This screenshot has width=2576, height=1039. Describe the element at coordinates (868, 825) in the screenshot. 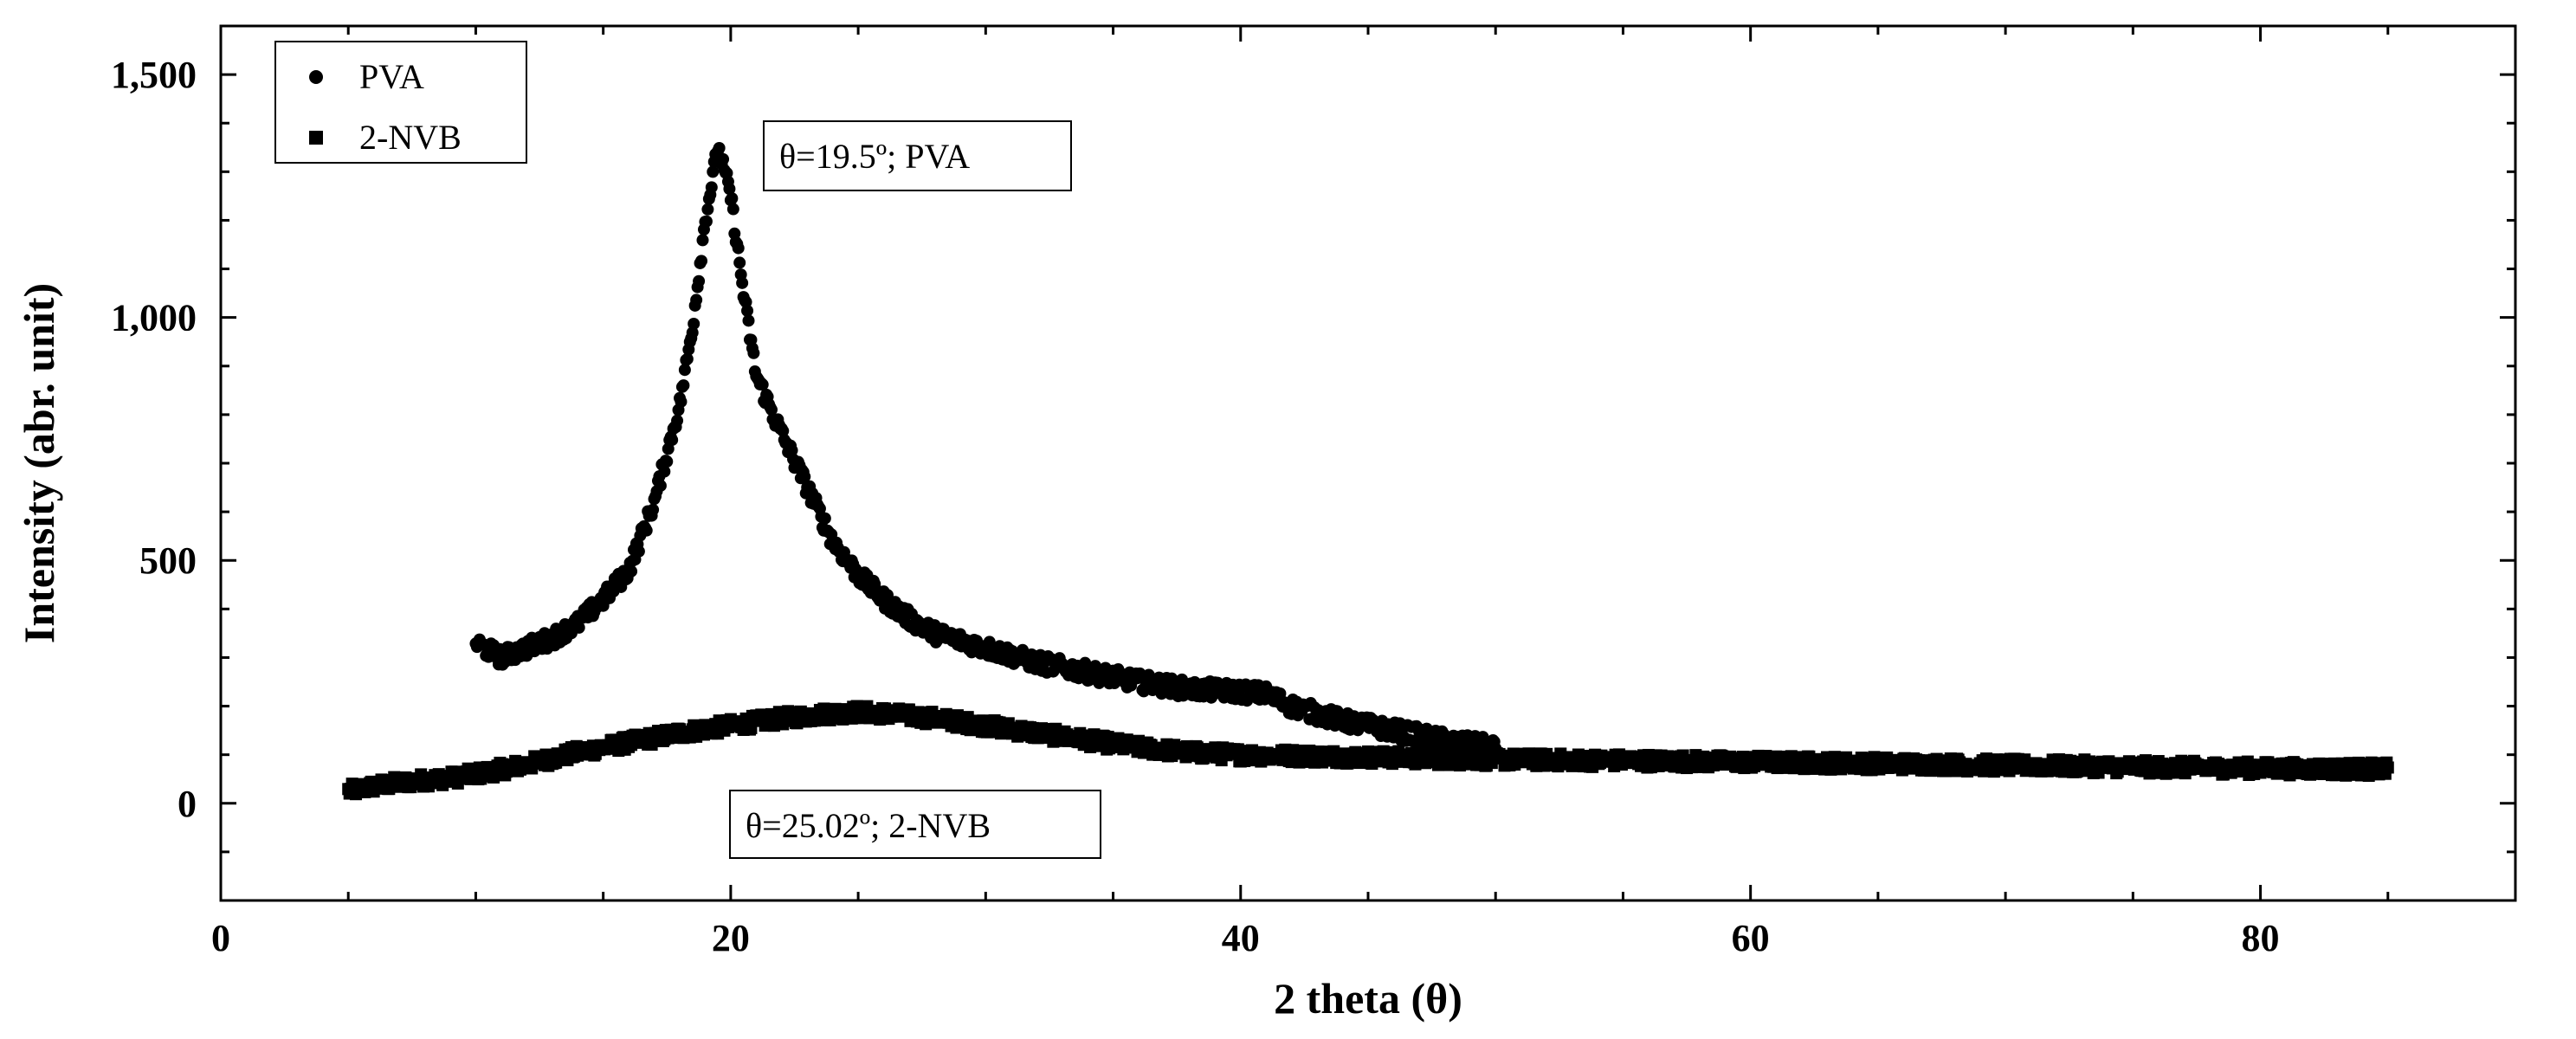

I see `annotation-nvb-text: θ=25.02º; 2-NVB` at that location.